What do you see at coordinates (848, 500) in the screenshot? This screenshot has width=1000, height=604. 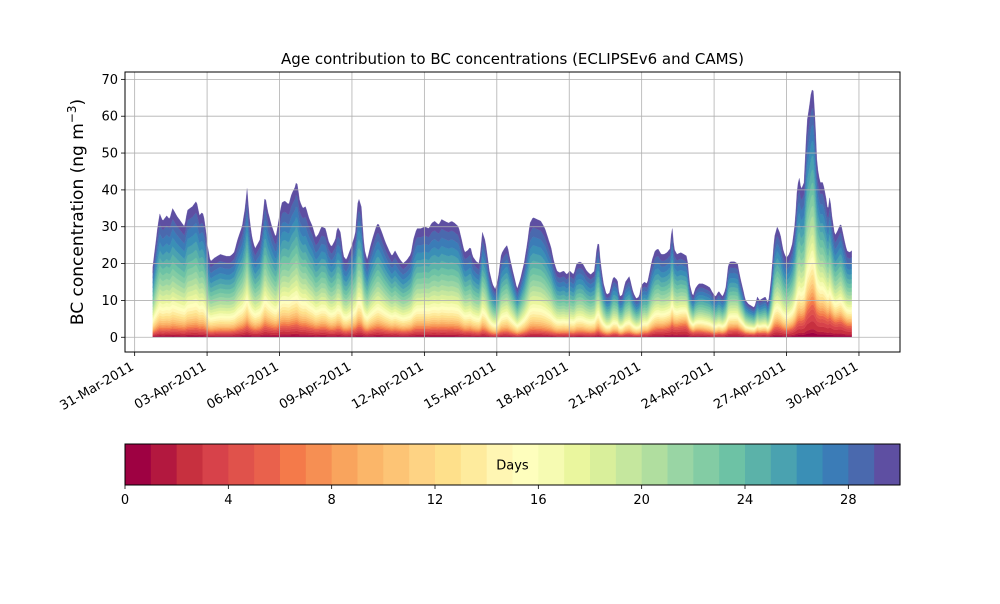 I see `colorbar-tick-label: 28` at bounding box center [848, 500].